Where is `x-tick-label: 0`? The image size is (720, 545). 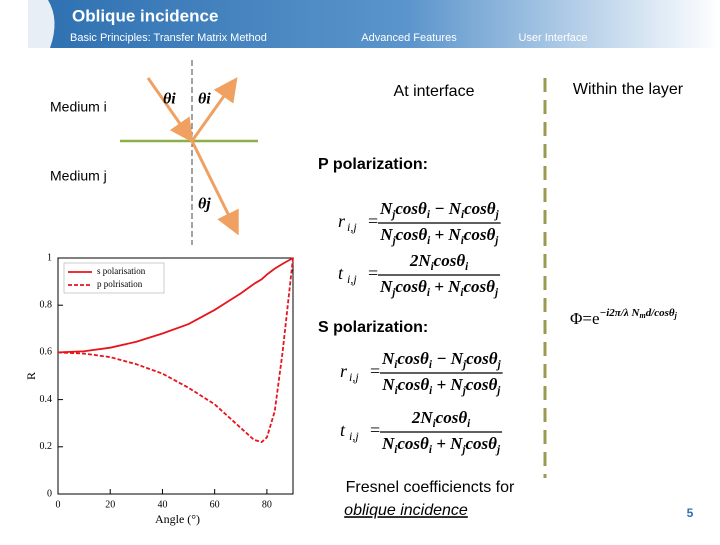 x-tick-label: 0 is located at coordinates (58, 504).